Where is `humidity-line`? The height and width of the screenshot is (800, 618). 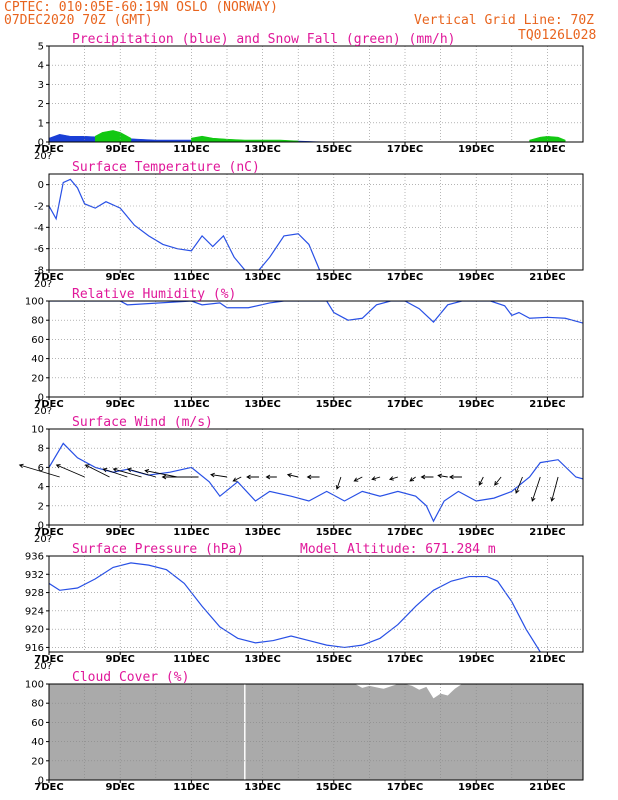
humidity-line is located at coordinates (316, 312).